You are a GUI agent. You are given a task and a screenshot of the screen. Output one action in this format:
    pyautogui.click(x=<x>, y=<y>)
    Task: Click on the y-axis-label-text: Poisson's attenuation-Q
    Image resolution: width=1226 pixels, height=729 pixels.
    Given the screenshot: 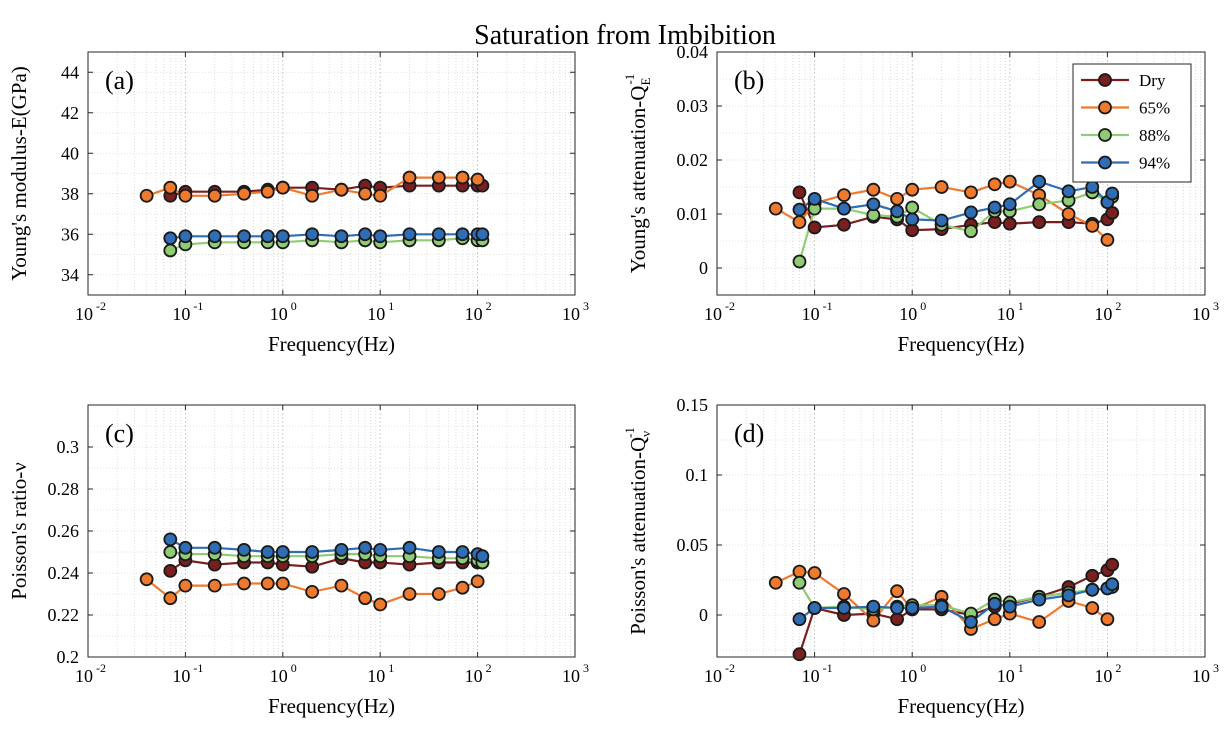 What is the action you would take?
    pyautogui.click(x=638, y=536)
    